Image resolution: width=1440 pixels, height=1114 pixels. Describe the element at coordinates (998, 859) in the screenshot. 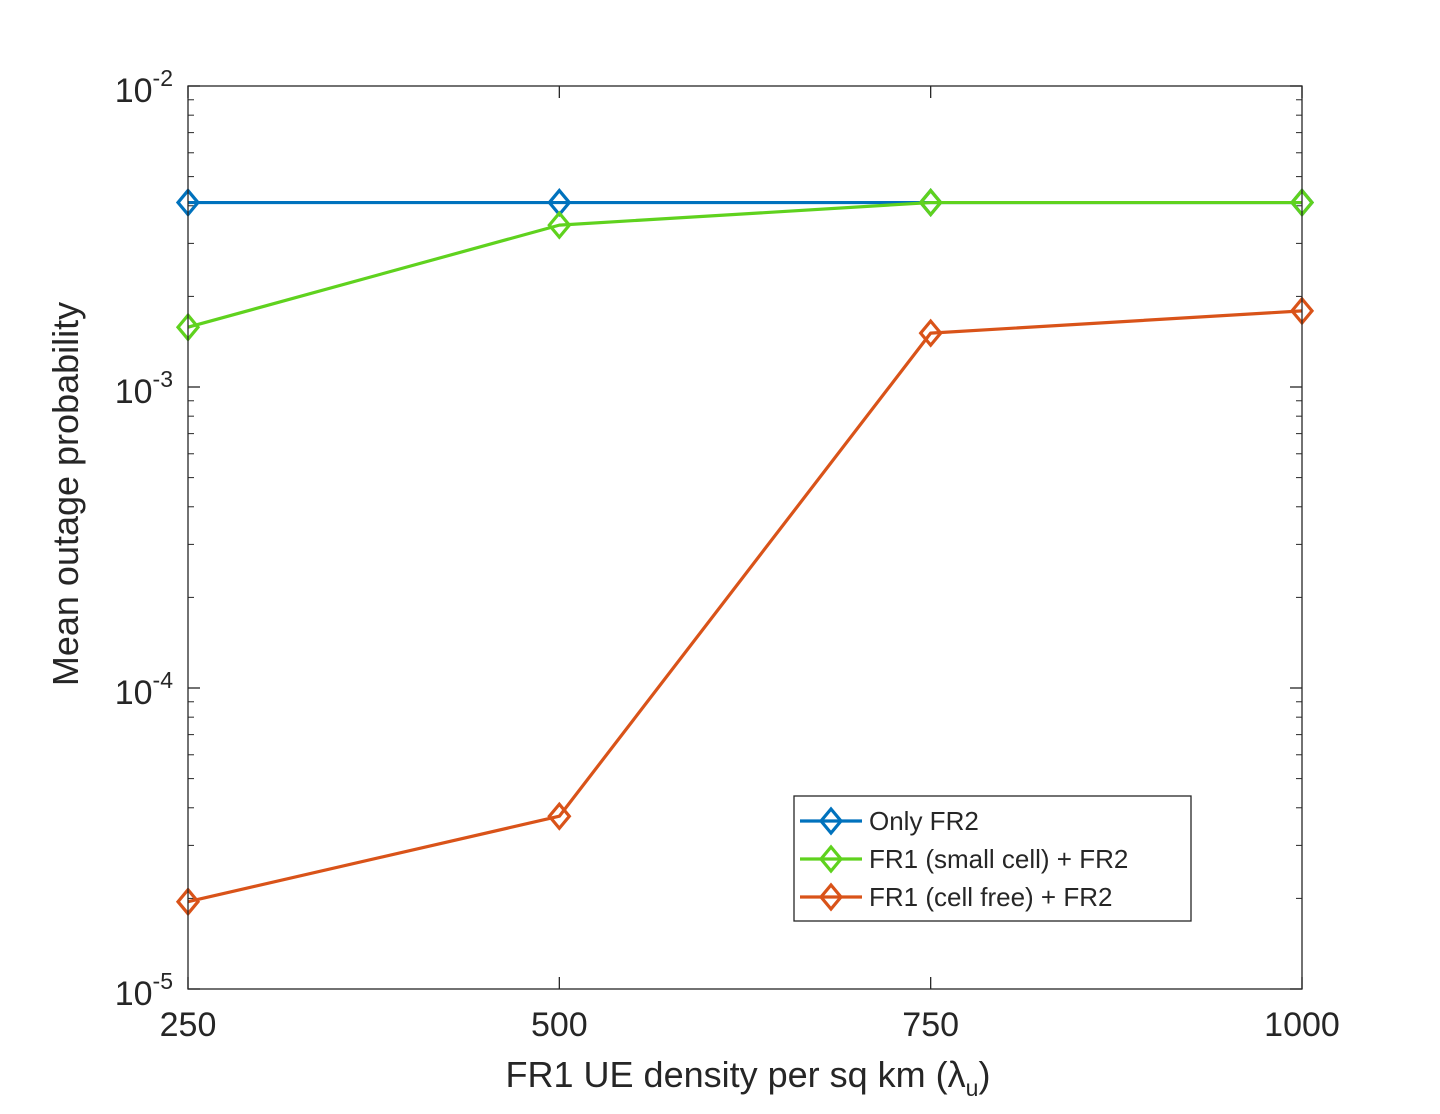

I see `legend-label: FR1 (small cell) + FR2` at that location.